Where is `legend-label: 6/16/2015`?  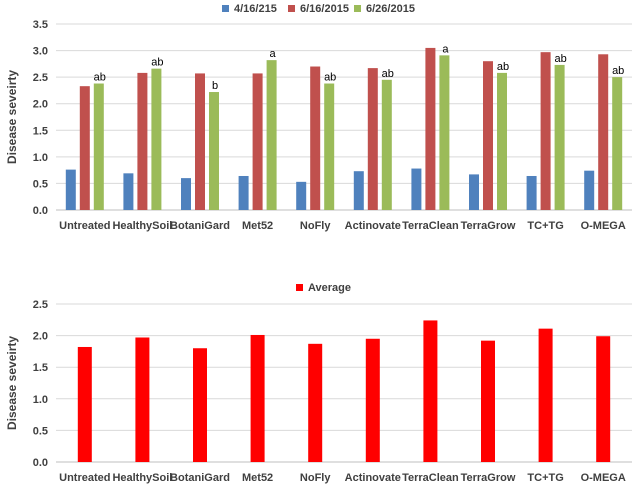 legend-label: 6/16/2015 is located at coordinates (324, 9).